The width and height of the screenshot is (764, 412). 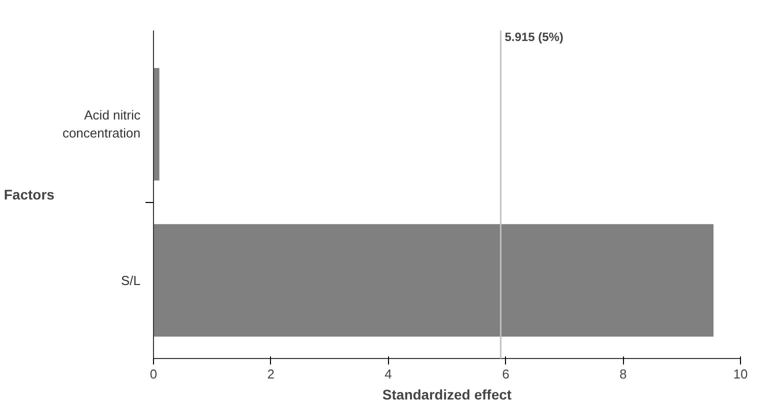 I want to click on x-axis-title: Standardized effect, so click(x=447, y=394).